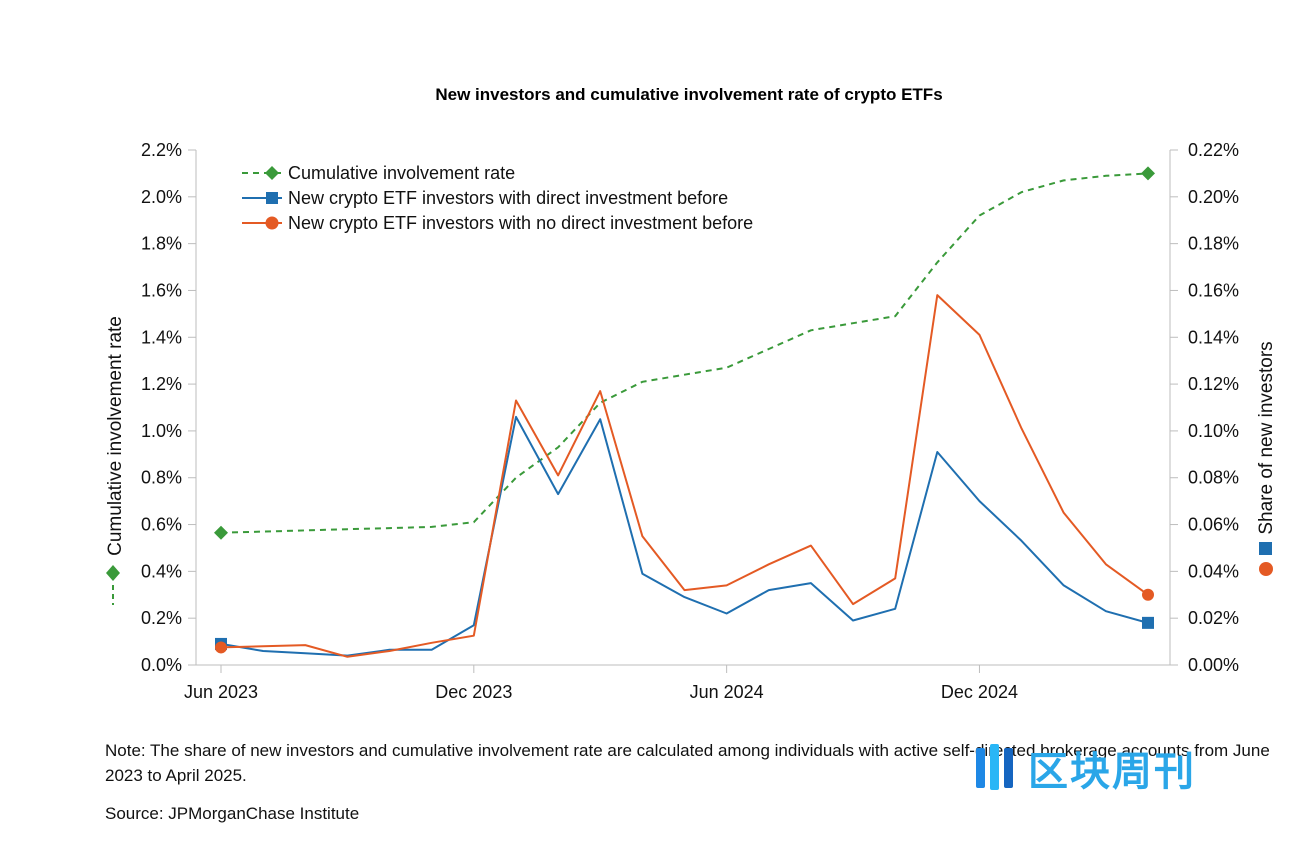  I want to click on right-axis-key-circle-icon, so click(1266, 569).